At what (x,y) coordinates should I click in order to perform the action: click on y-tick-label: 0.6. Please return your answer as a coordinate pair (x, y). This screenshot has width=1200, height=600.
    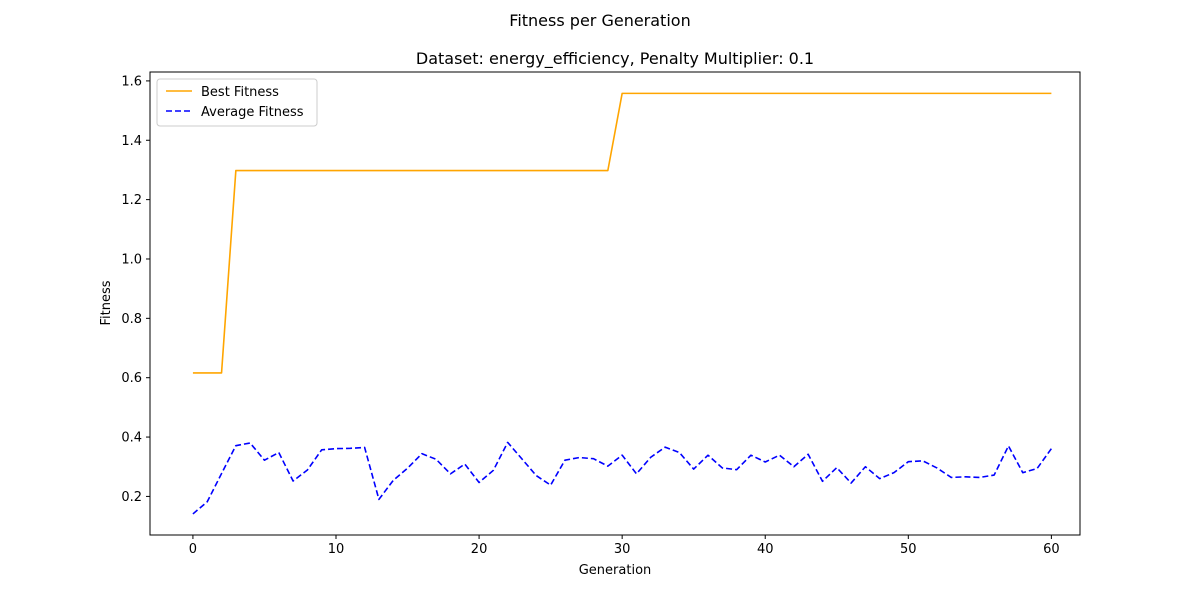
    Looking at the image, I should click on (131, 378).